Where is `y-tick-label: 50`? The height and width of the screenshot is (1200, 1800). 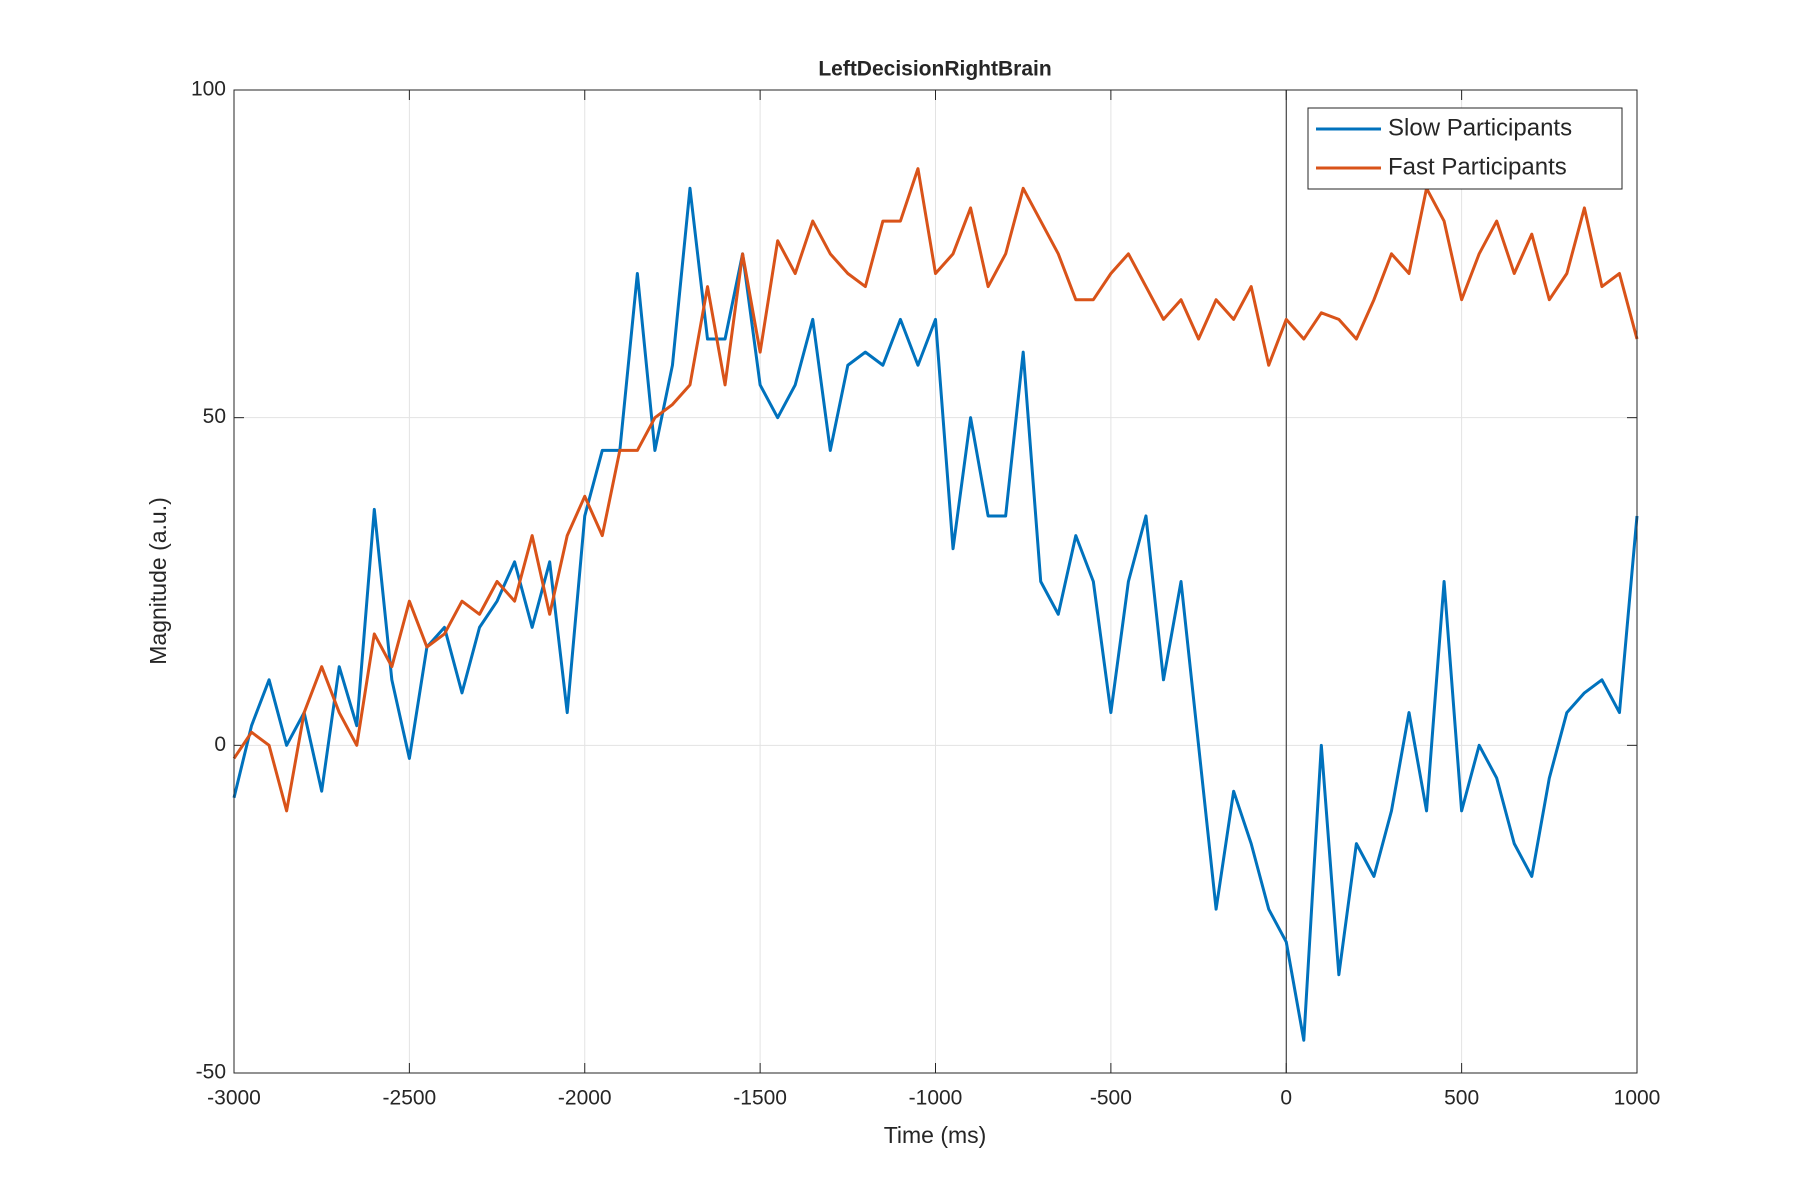 y-tick-label: 50 is located at coordinates (214, 416).